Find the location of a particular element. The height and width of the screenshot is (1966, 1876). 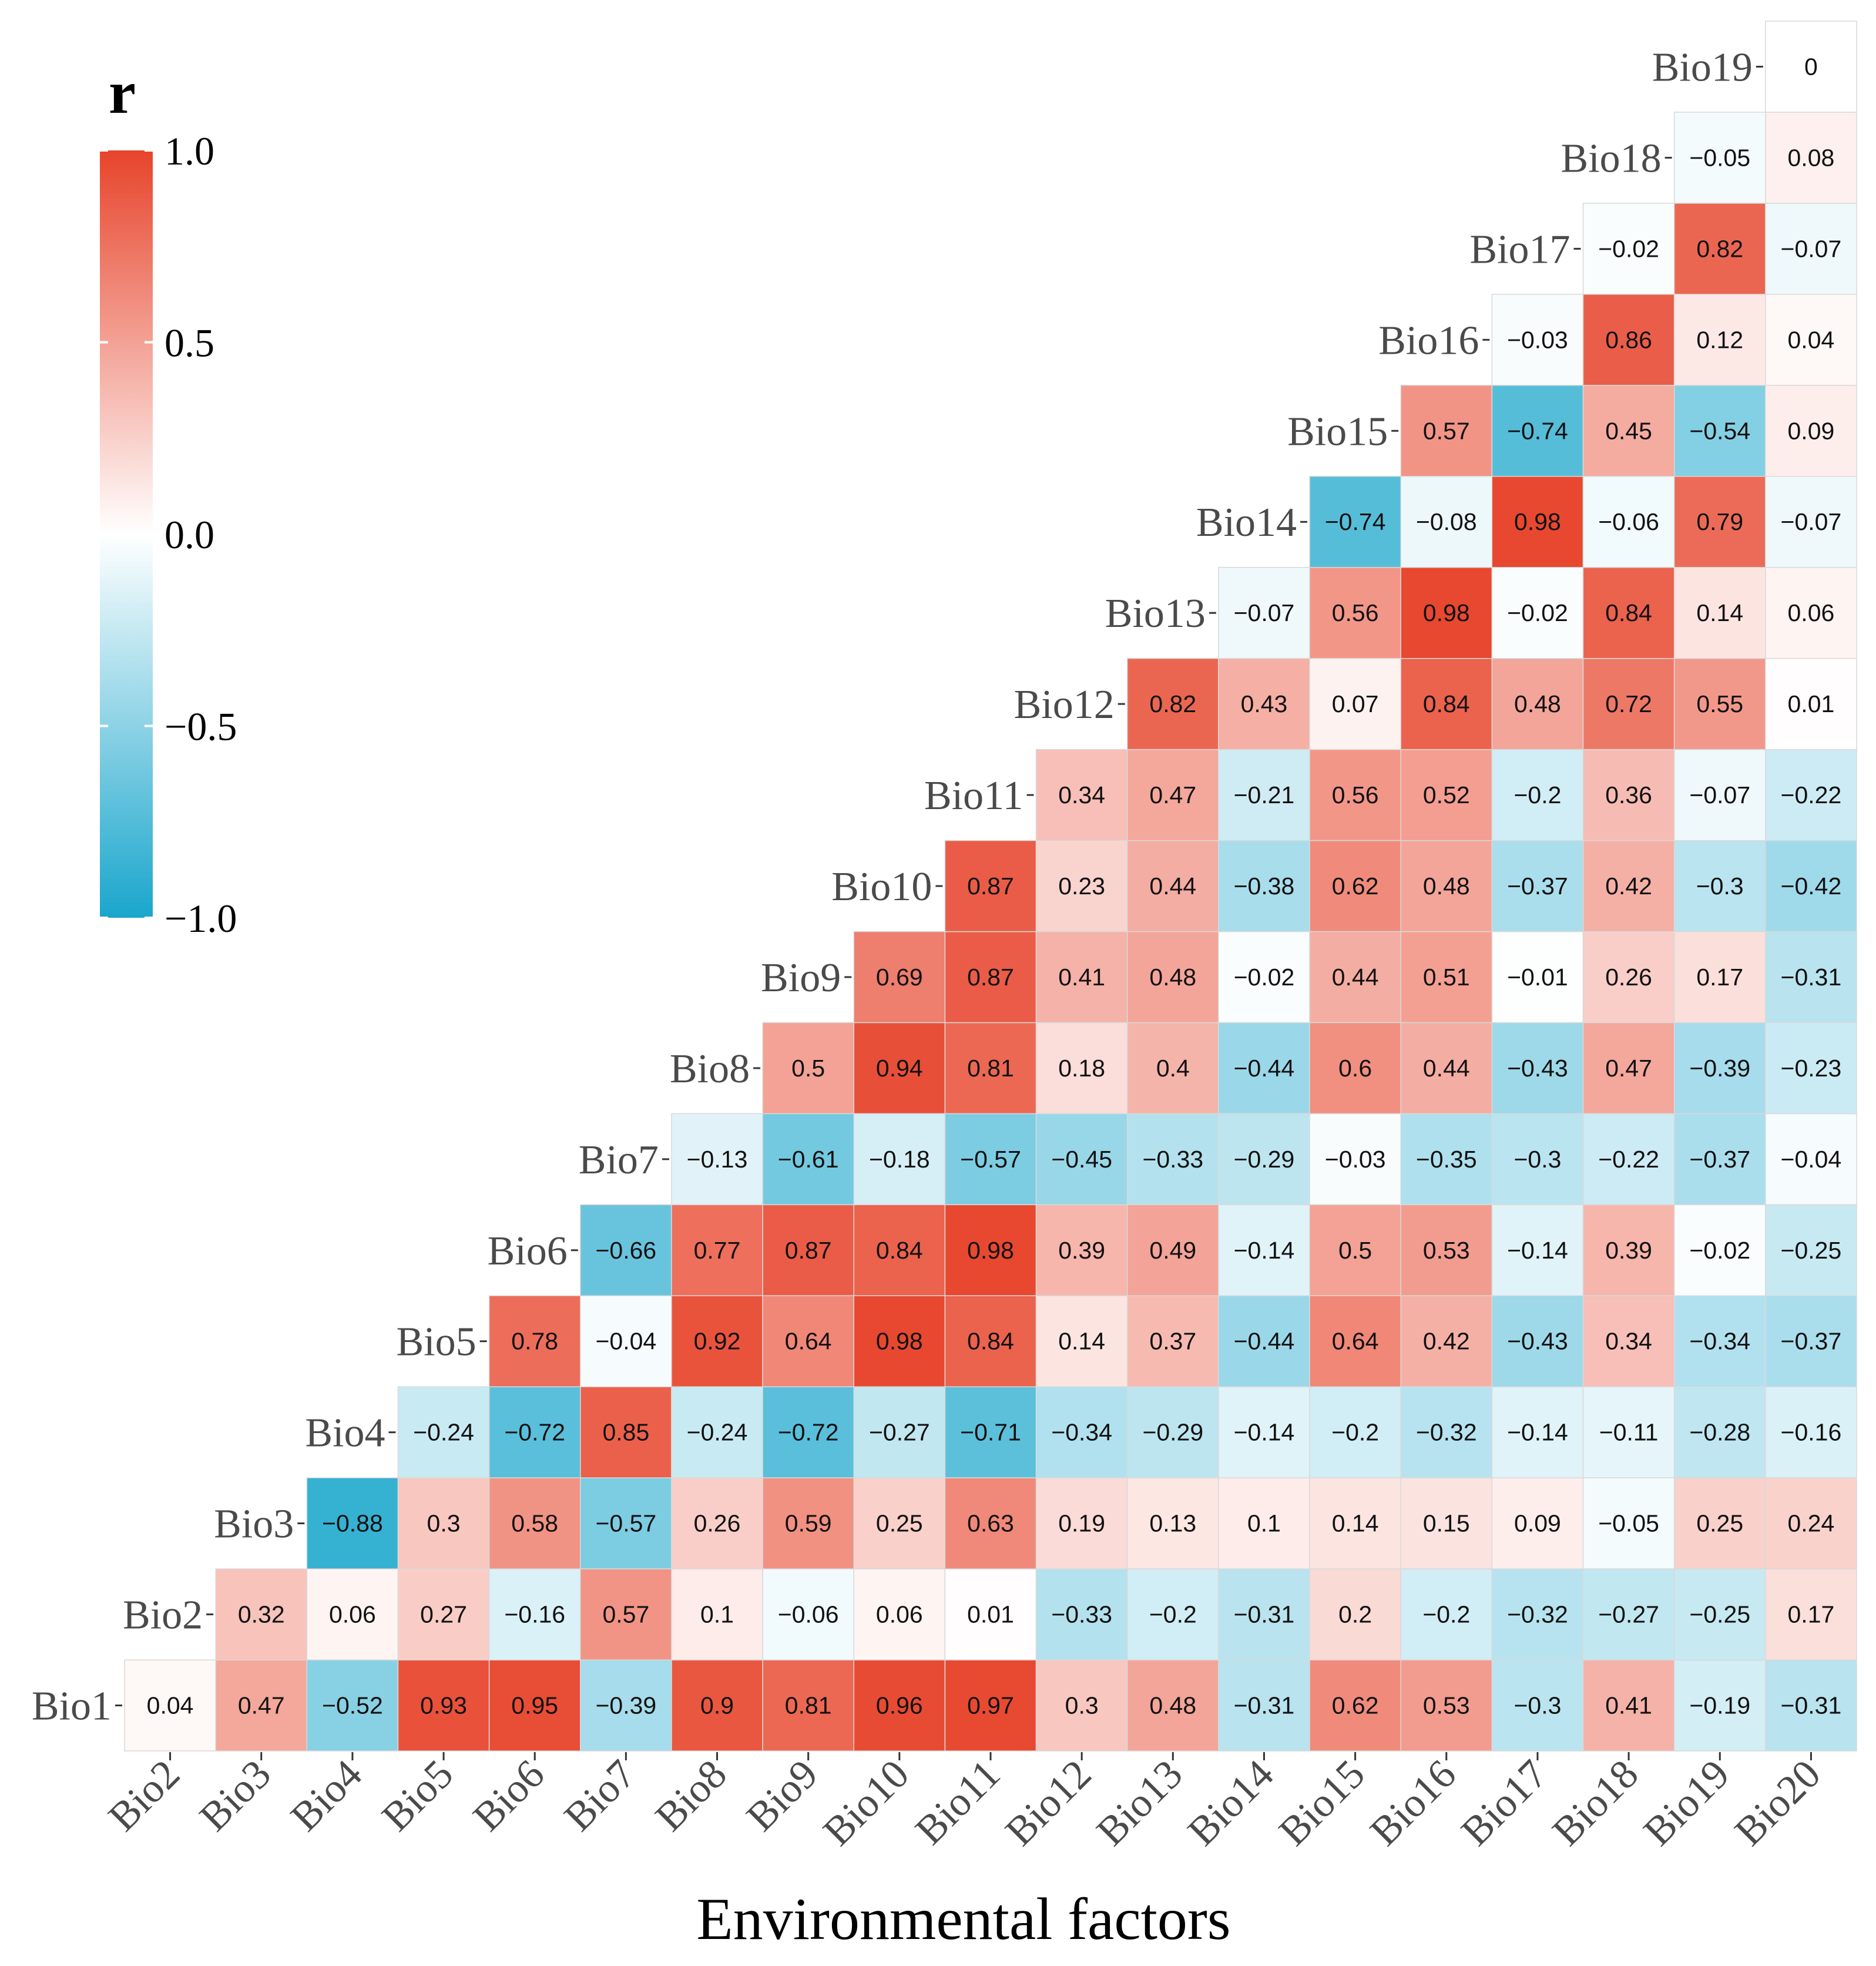

cell-value-label: 0.06 is located at coordinates (900, 1614).